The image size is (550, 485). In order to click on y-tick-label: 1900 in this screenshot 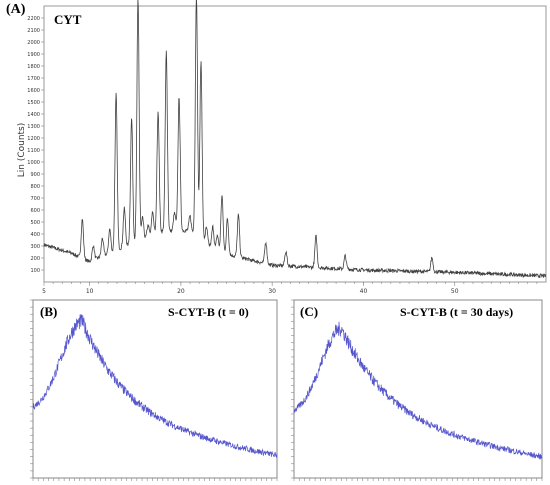, I will do `click(33, 55)`.